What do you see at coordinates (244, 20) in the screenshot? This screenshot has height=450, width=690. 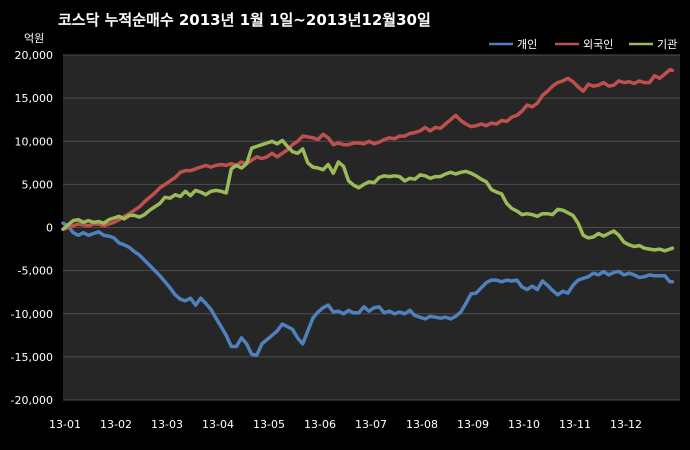 I see `chart-title: 코스닥 누적순매수 2013년 1월 1일~2013년12월30일` at bounding box center [244, 20].